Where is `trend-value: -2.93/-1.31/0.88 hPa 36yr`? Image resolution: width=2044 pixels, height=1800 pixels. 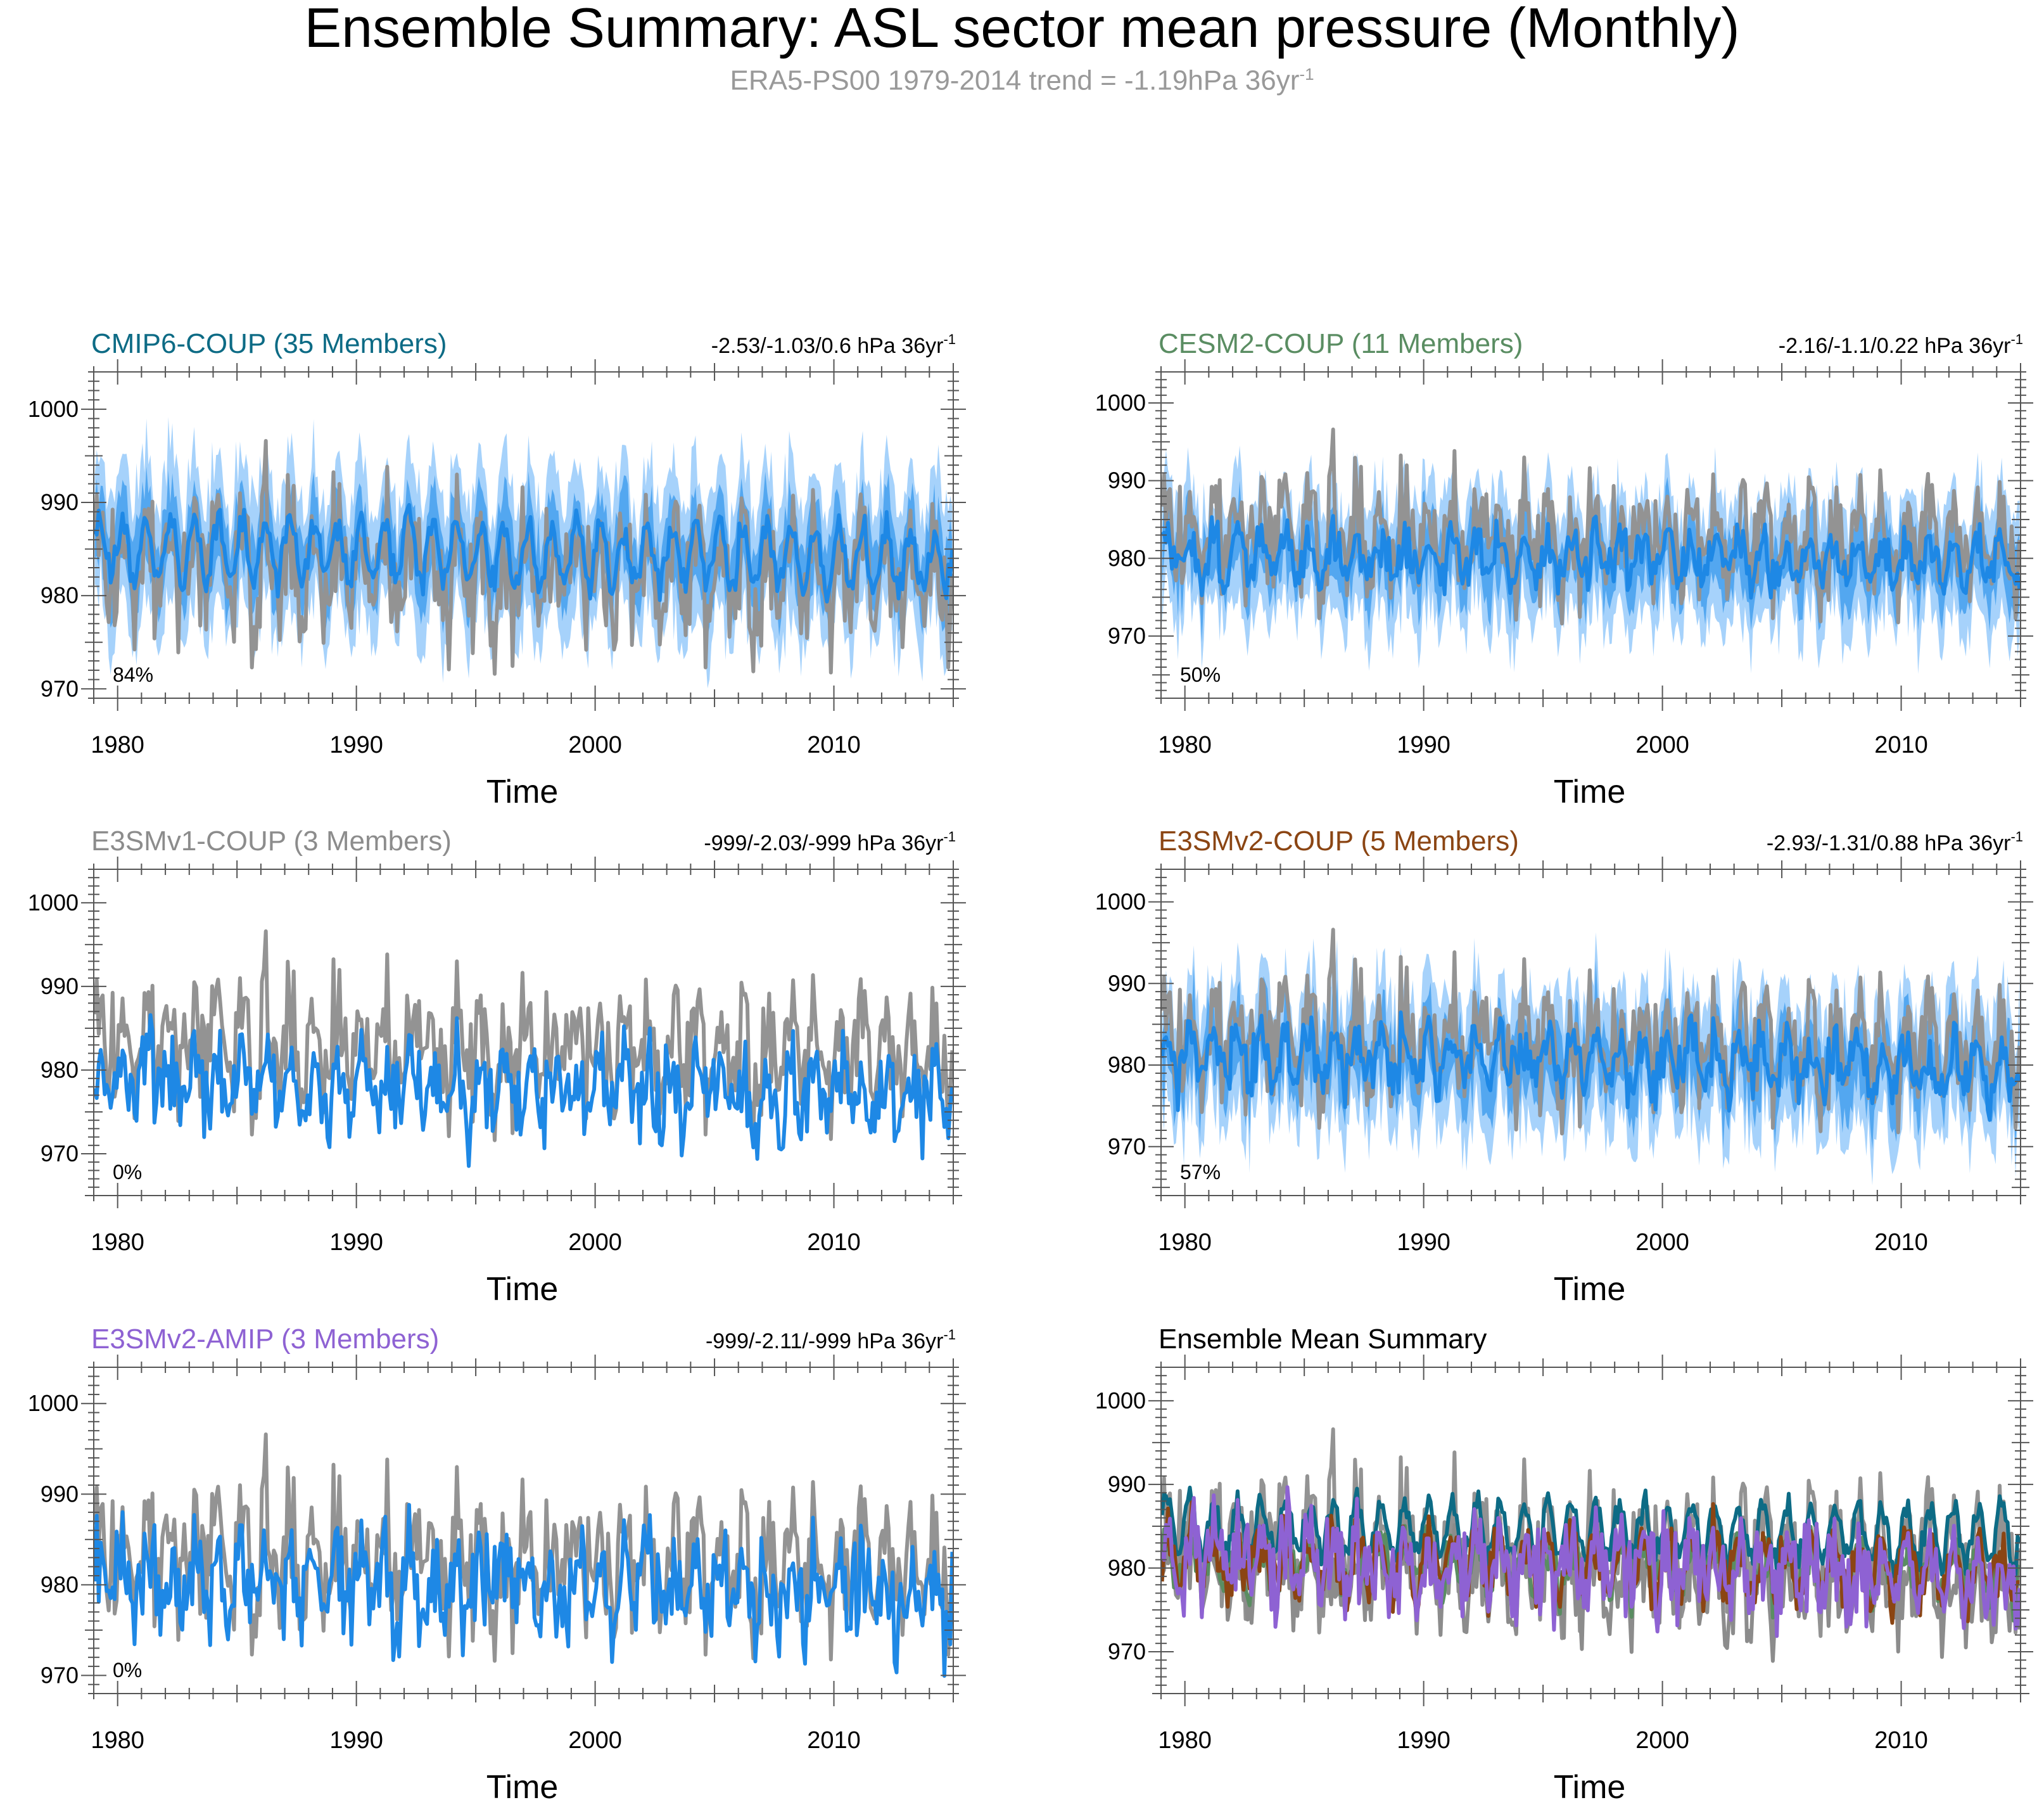
trend-value: -2.93/-1.31/0.88 hPa 36yr is located at coordinates (1889, 843).